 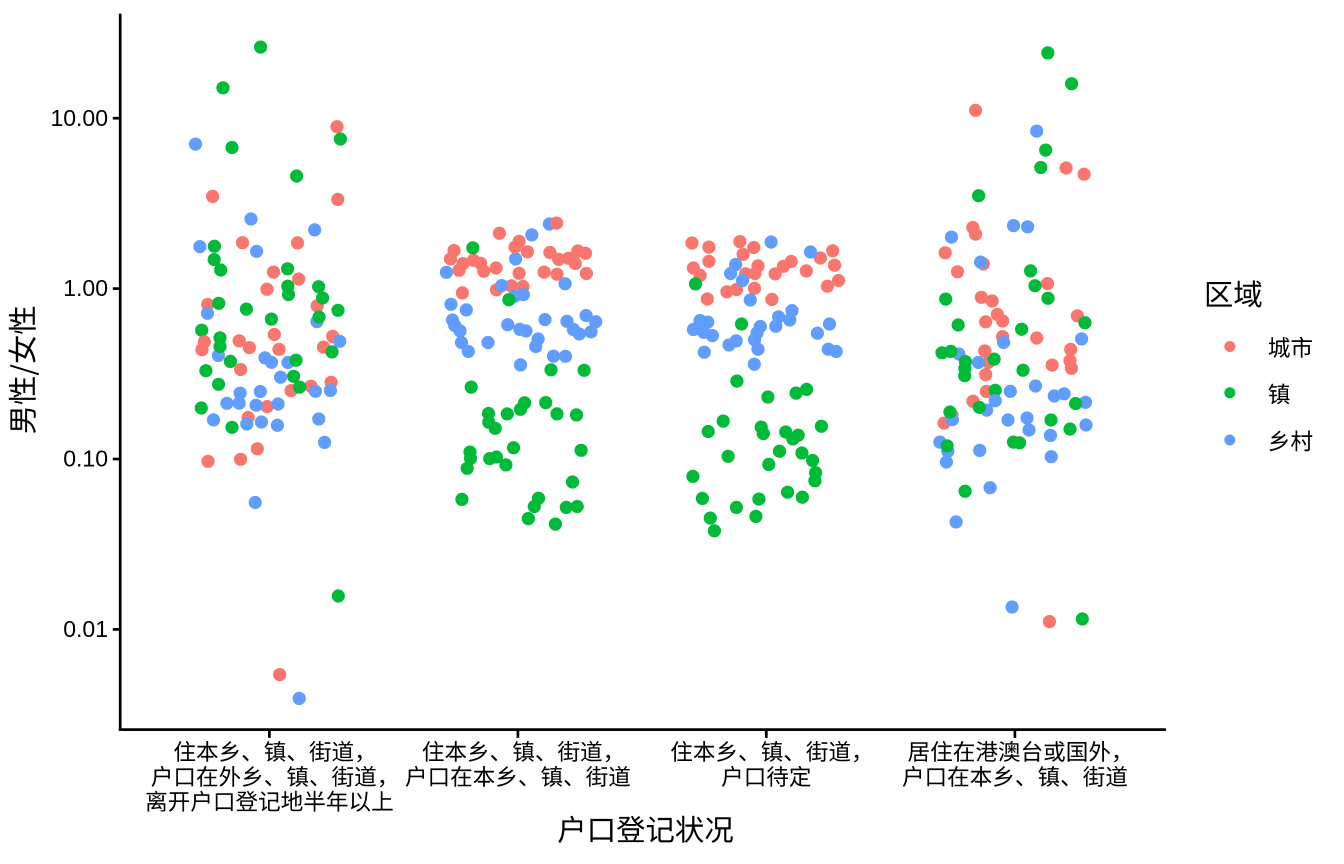 What do you see at coordinates (79, 118) in the screenshot?
I see `svg-text: 10.00` at bounding box center [79, 118].